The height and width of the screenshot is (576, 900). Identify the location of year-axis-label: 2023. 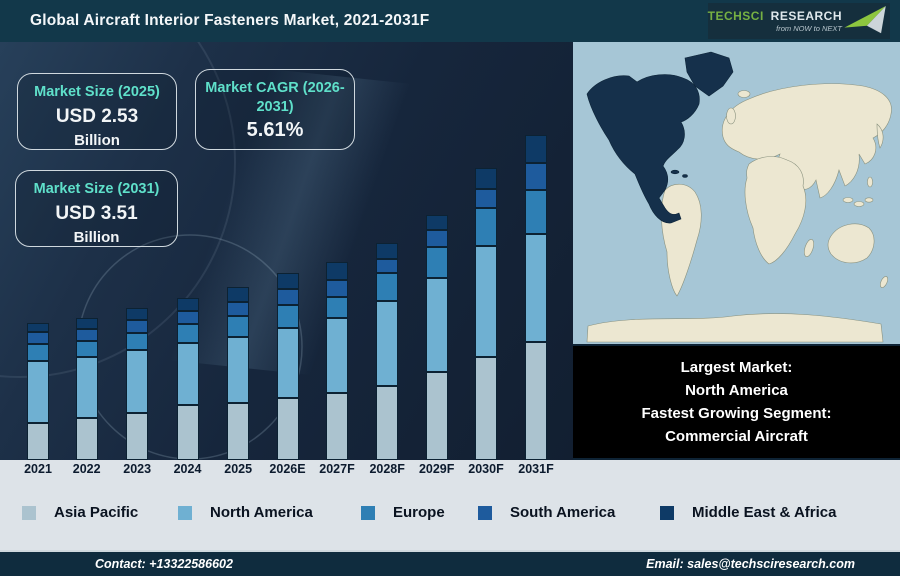
(137, 469).